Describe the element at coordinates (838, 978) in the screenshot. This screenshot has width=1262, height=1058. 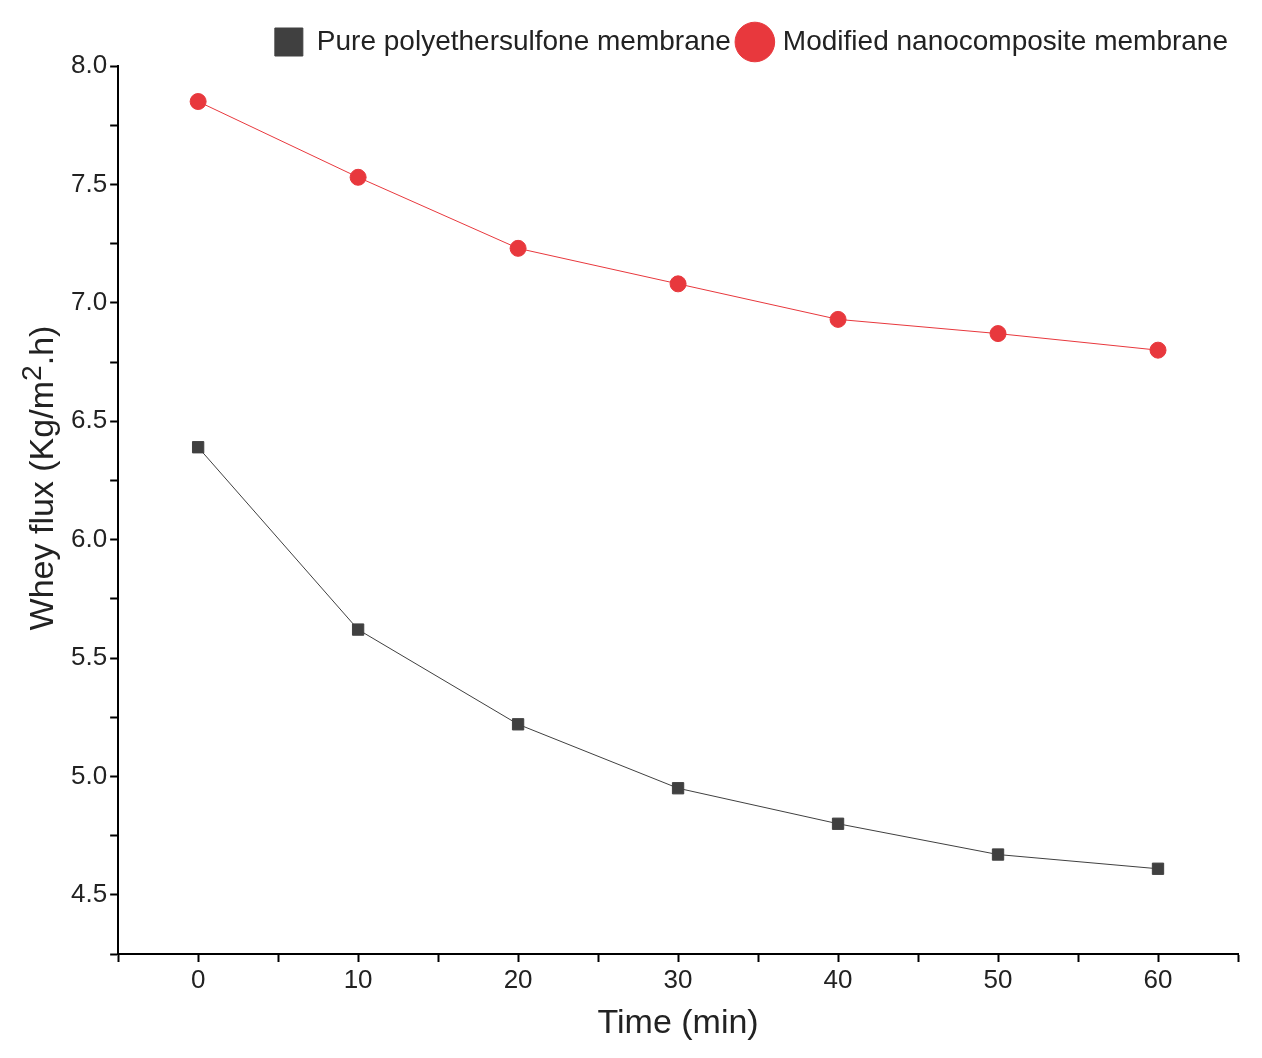
I see `x-tick-label: 40` at that location.